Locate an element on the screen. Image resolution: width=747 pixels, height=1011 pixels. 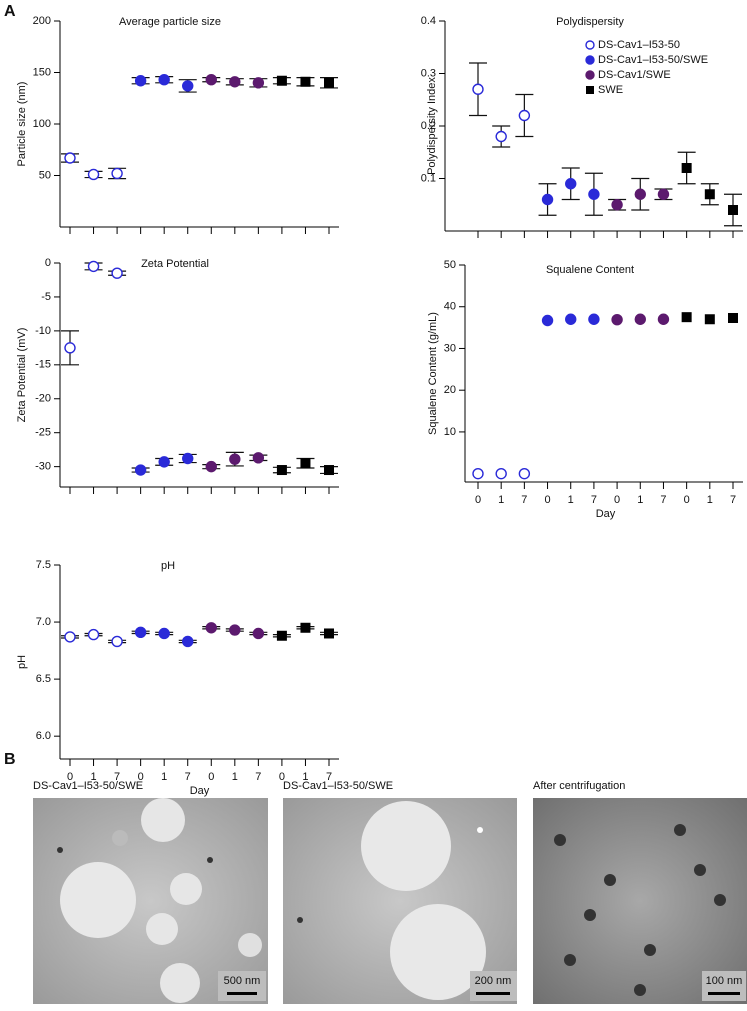
scale-bar-label: 500 nm is located at coordinates (242, 981).